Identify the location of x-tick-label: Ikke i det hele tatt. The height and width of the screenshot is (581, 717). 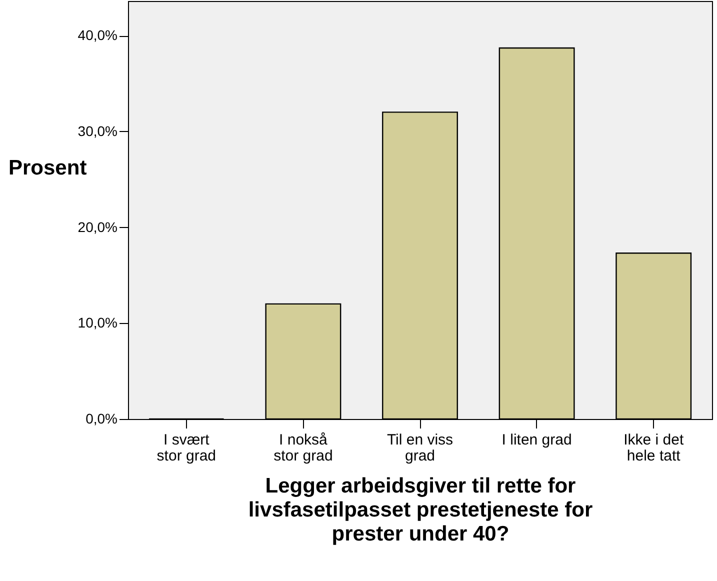
(654, 448).